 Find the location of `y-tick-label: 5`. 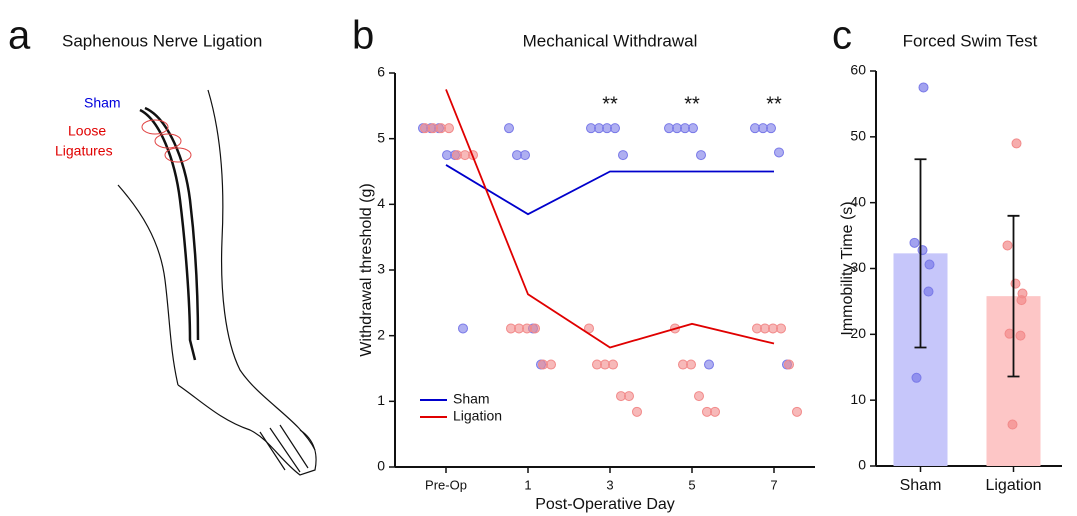

y-tick-label: 5 is located at coordinates (381, 137).